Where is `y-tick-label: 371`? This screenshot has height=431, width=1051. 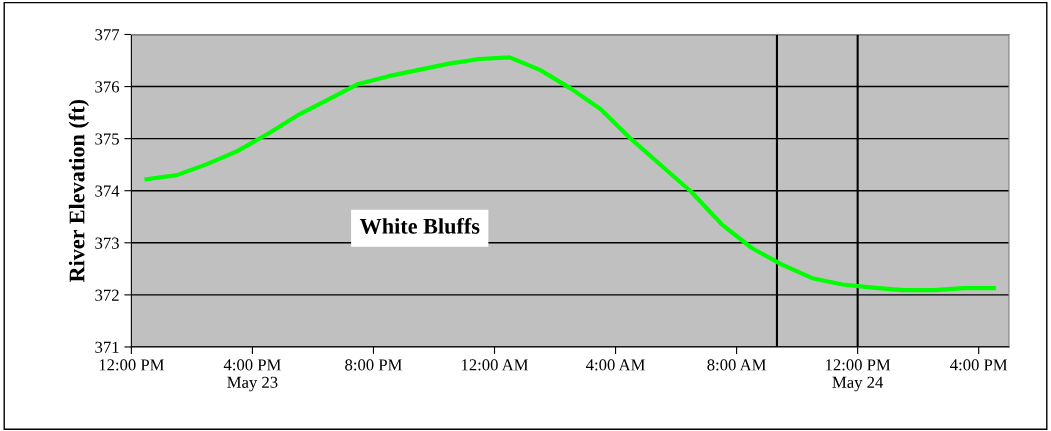 y-tick-label: 371 is located at coordinates (107, 347).